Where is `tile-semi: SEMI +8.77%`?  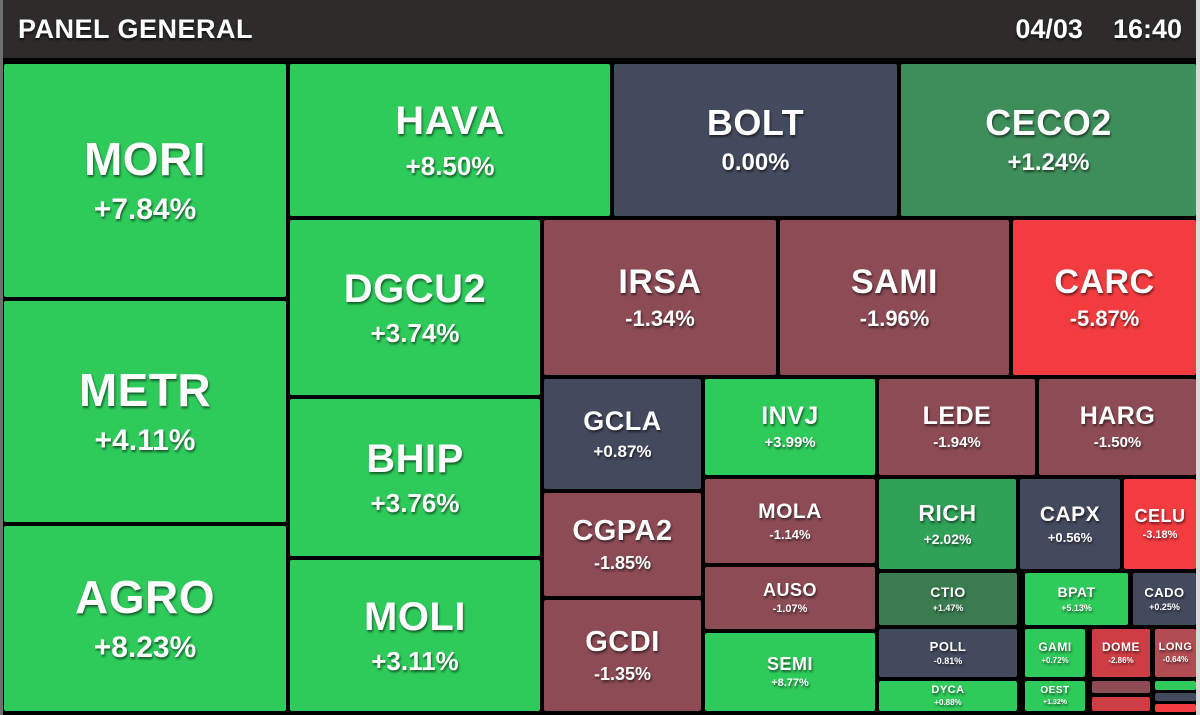 tile-semi: SEMI +8.77% is located at coordinates (790, 672).